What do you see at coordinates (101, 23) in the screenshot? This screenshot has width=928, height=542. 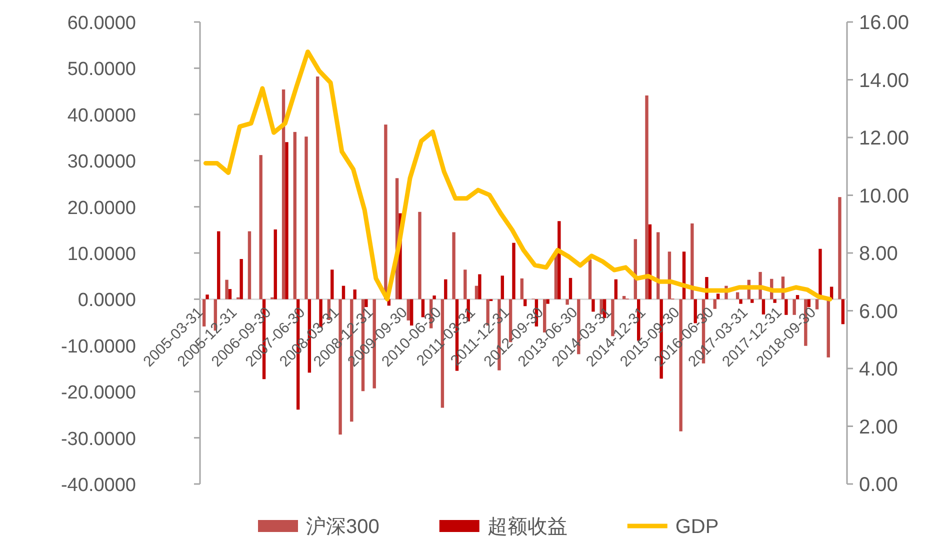 I see `y-tick-label: 60.0000` at bounding box center [101, 23].